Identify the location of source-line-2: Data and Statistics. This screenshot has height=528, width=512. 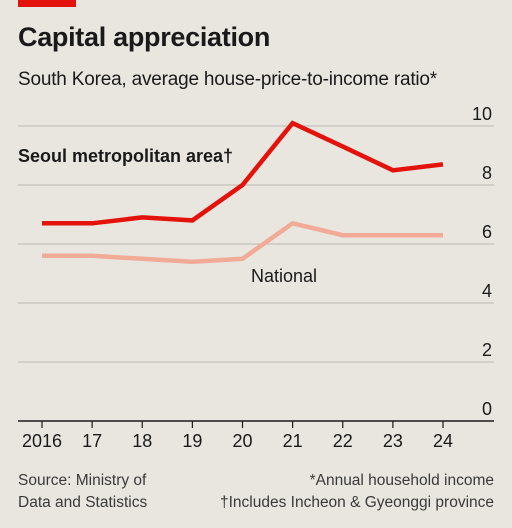
(83, 502).